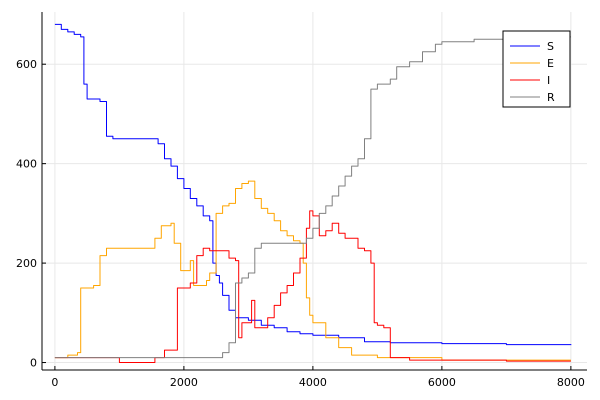 The image size is (600, 400). Describe the element at coordinates (550, 46) in the screenshot. I see `legend-label-s: S` at that location.